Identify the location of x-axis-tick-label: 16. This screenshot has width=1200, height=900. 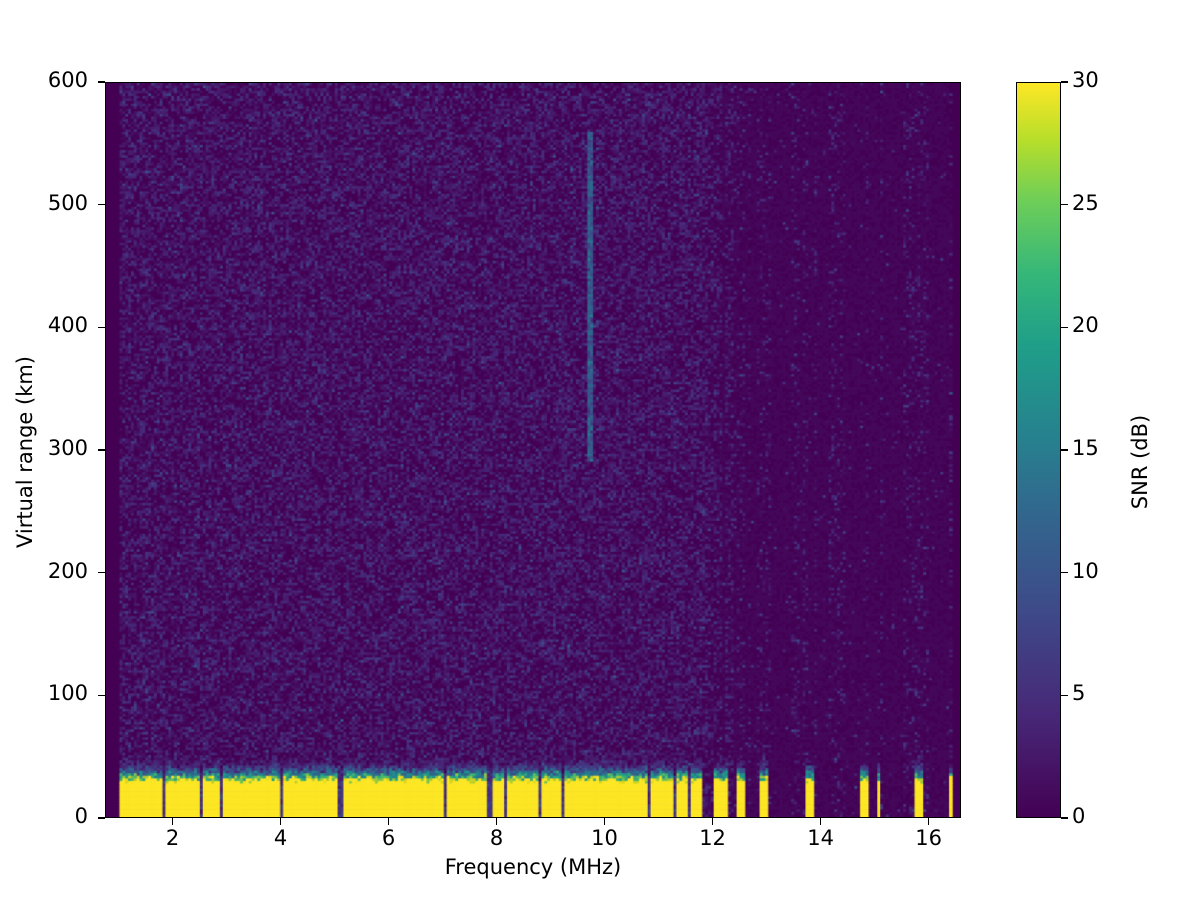
(928, 838).